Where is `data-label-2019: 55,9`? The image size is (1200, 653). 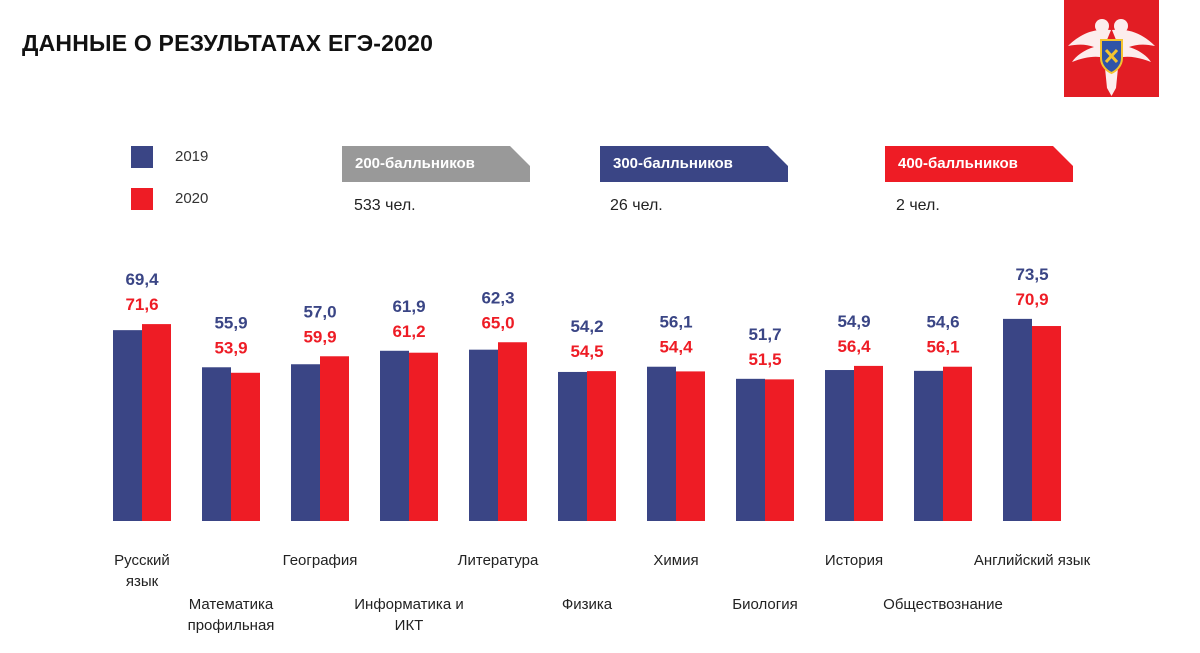 data-label-2019: 55,9 is located at coordinates (230, 322).